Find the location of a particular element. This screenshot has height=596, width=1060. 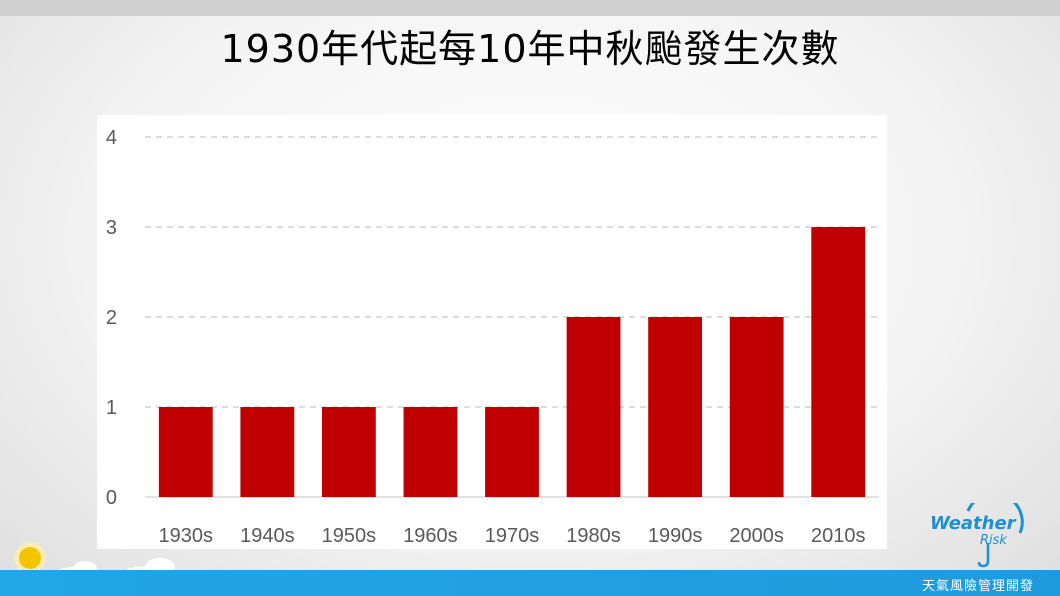

x-tick-label: 1940s is located at coordinates (267, 536).